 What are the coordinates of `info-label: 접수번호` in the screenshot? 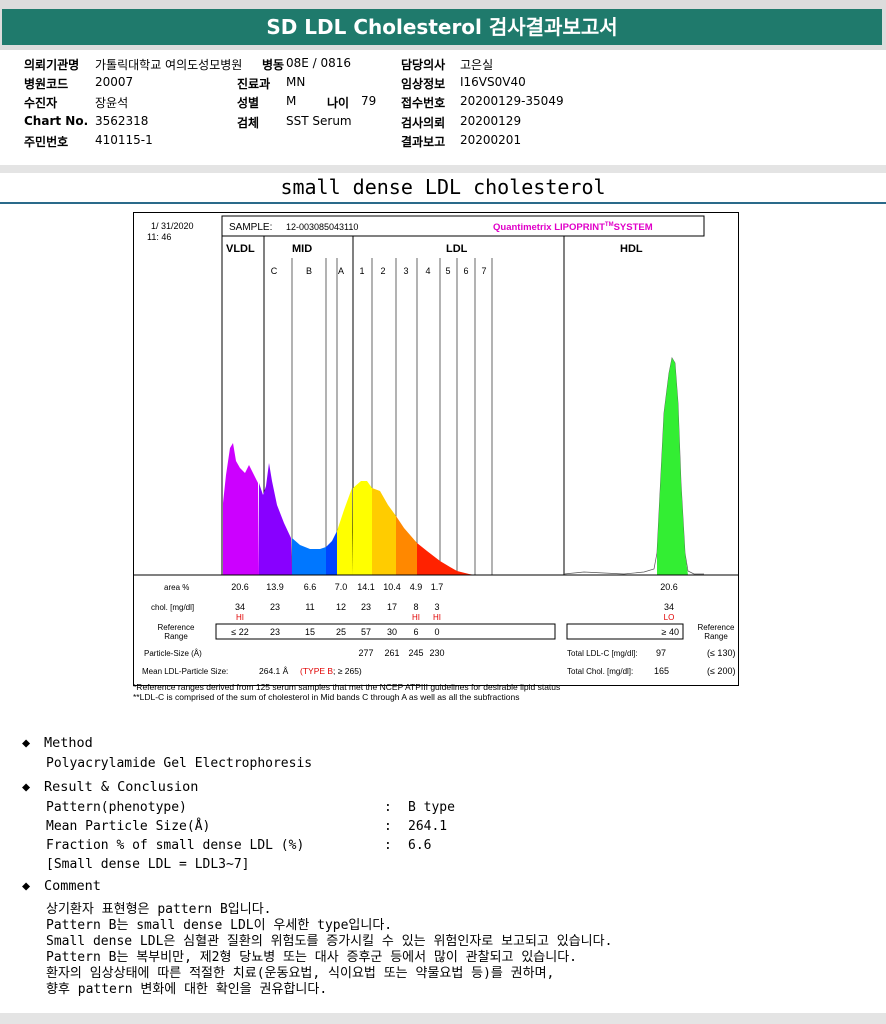 It's located at (423, 103).